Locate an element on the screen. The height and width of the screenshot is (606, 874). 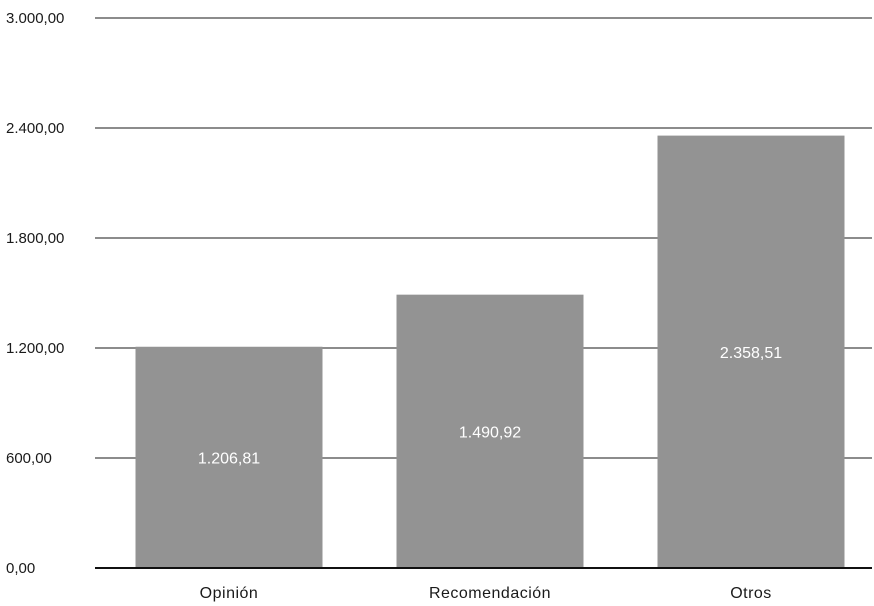
y-tick-label: 3.000,00 is located at coordinates (35, 18).